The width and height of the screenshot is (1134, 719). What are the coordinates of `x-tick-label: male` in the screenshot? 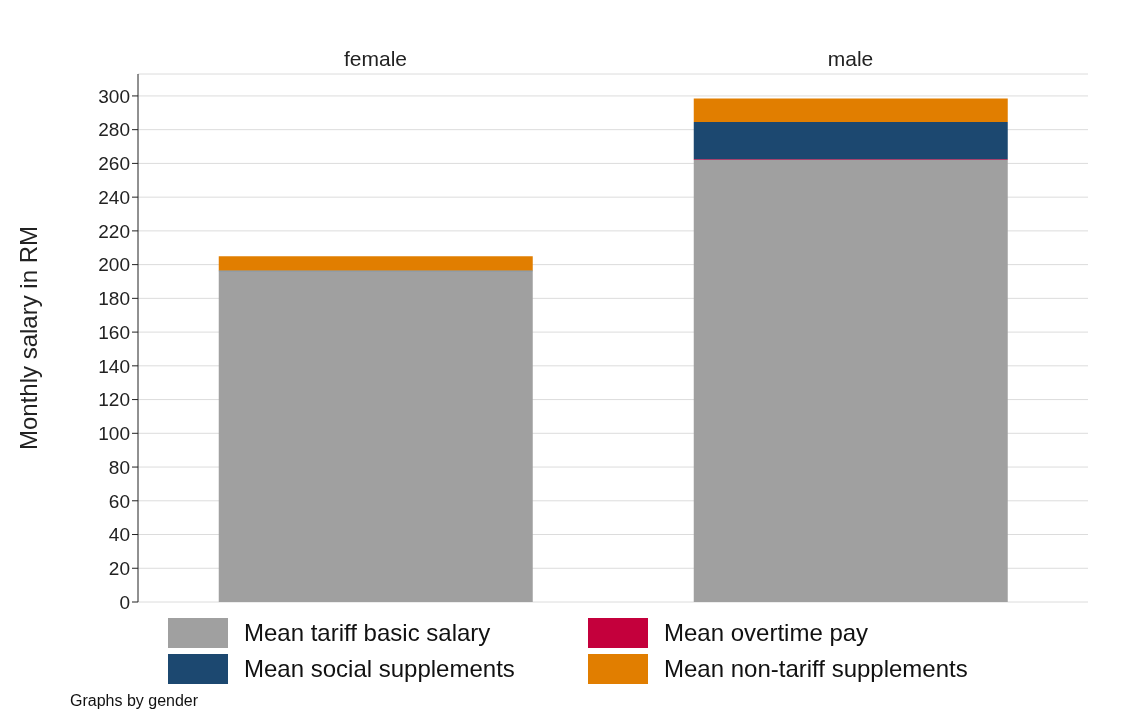 It's located at (850, 58).